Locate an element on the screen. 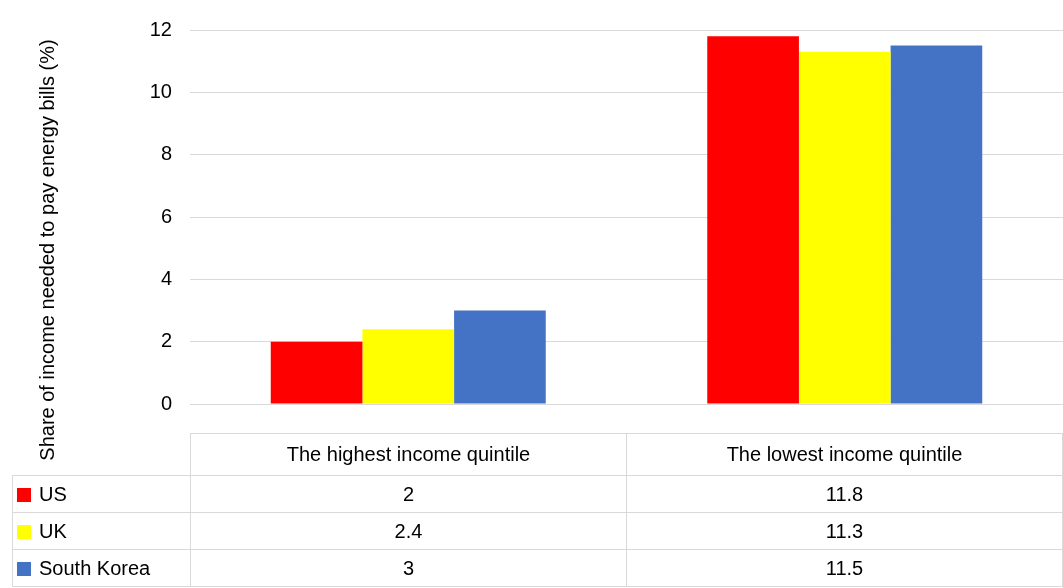 The width and height of the screenshot is (1063, 588). y-tick-label: 2 is located at coordinates (166, 340).